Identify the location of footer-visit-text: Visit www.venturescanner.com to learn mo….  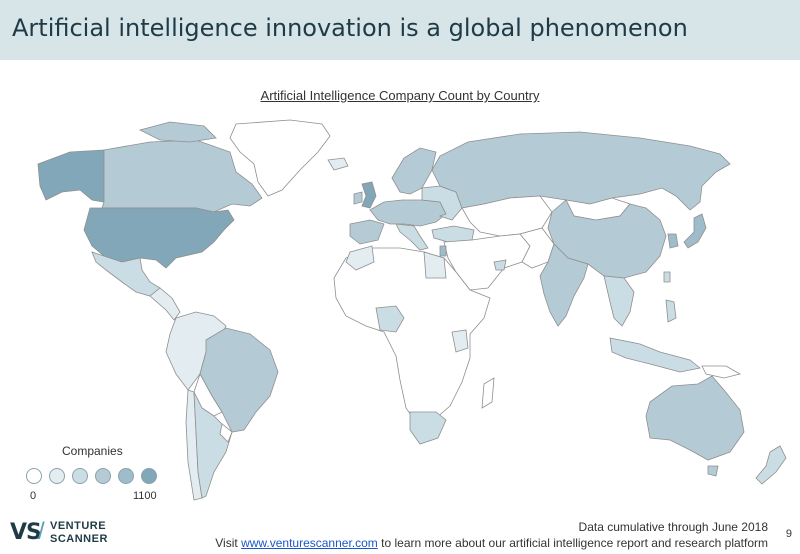
(491, 543).